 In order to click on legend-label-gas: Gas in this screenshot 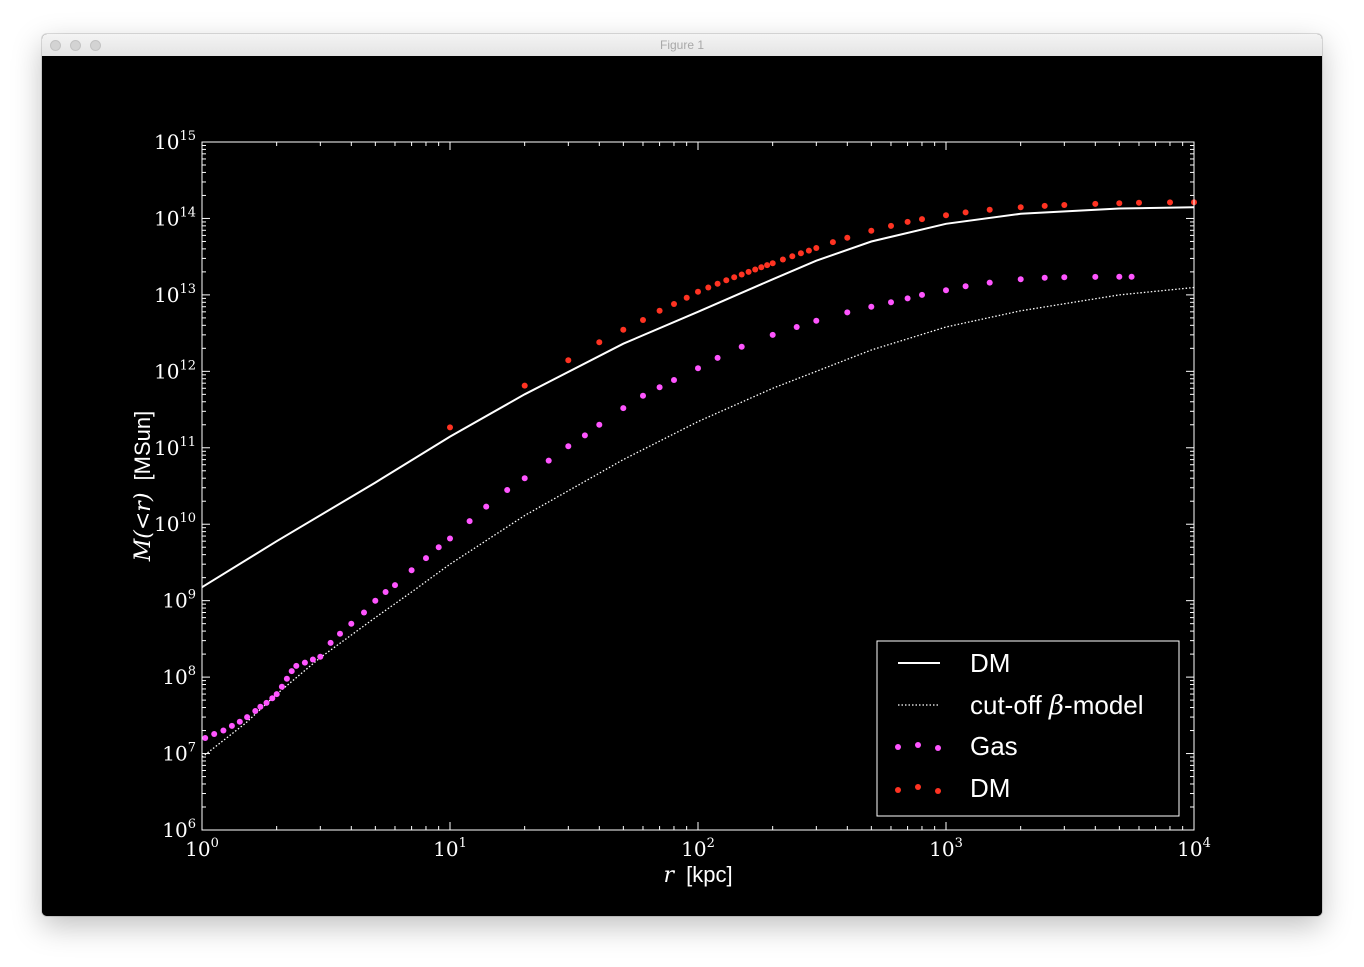, I will do `click(994, 746)`.